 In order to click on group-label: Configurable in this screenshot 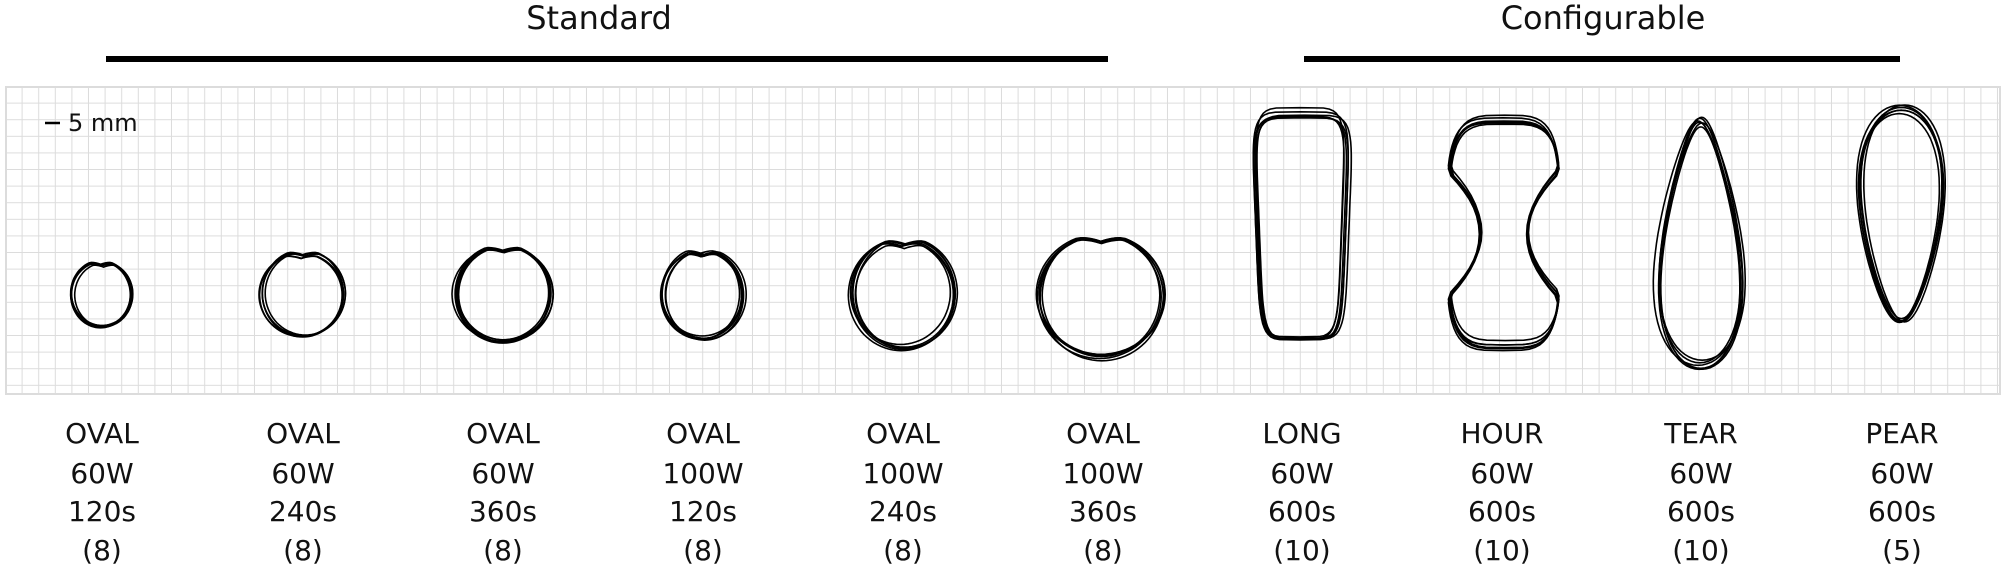, I will do `click(1603, 18)`.